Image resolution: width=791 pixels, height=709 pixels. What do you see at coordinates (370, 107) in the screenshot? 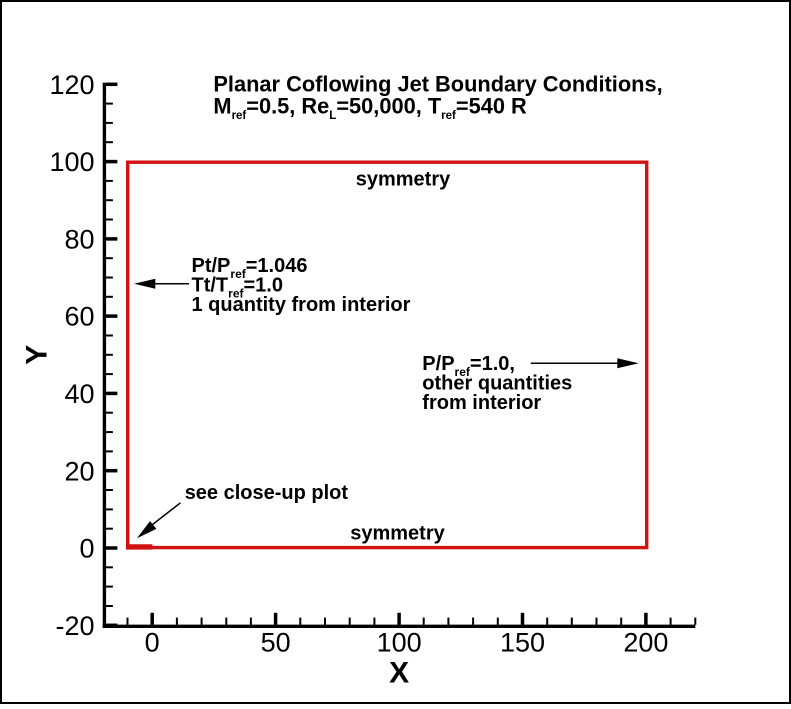
I see `svg-text:Mref=0.5, ReL=50,000, Tref=540: Mref=0.5, ReL=50,000, Tref=540 R` at bounding box center [370, 107].